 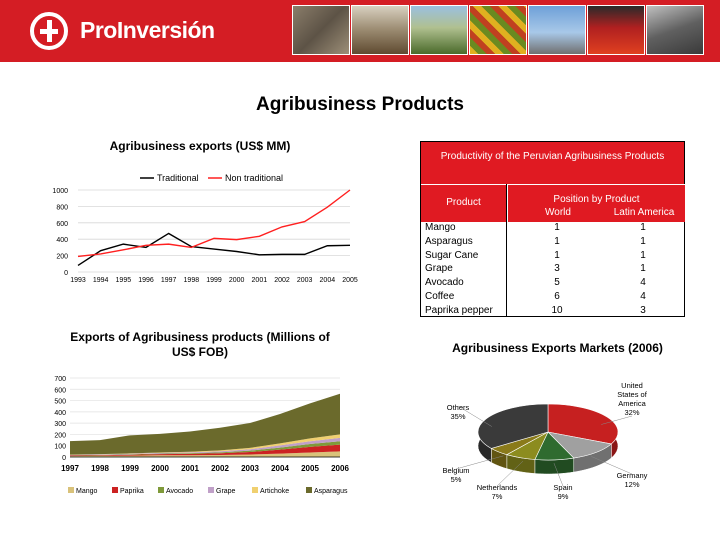 I want to click on product-cell: Mango, so click(x=440, y=227).